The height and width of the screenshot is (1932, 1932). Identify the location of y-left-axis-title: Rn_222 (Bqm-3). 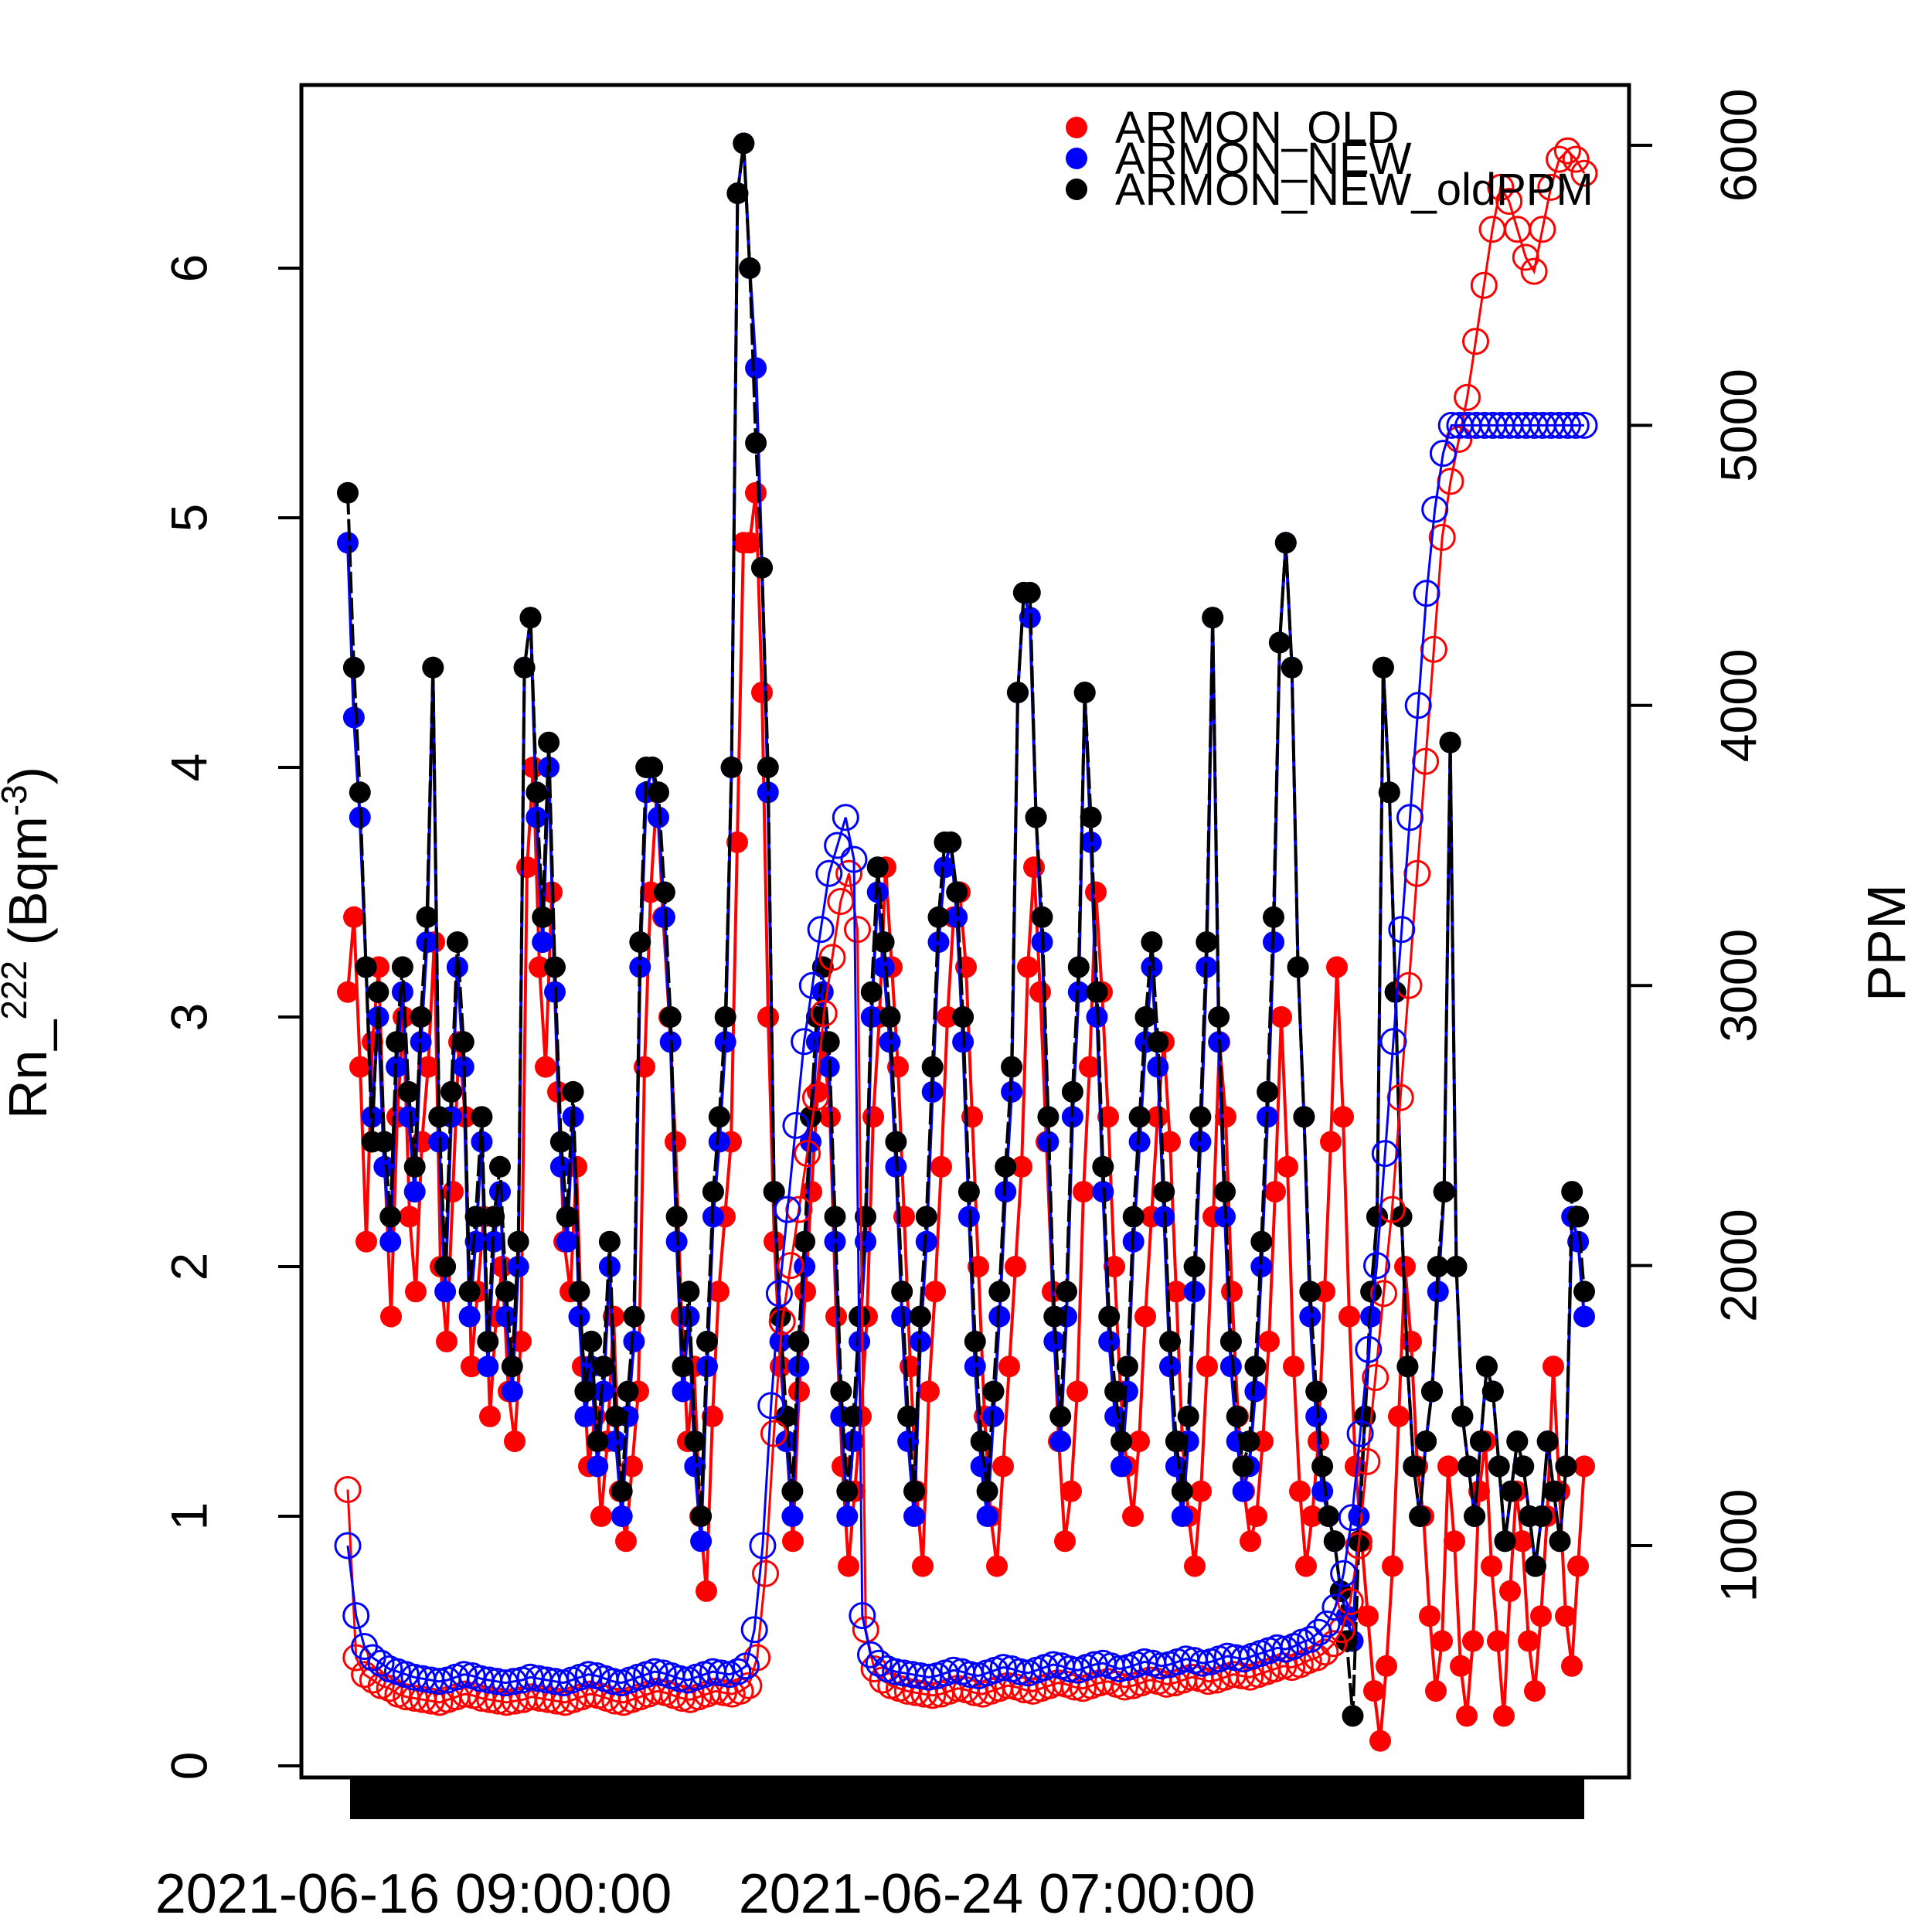
(29, 943).